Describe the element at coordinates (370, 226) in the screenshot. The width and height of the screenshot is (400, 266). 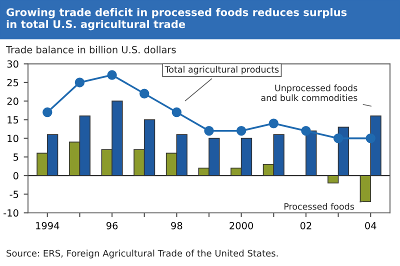
I see `x-tick-label: 04` at that location.